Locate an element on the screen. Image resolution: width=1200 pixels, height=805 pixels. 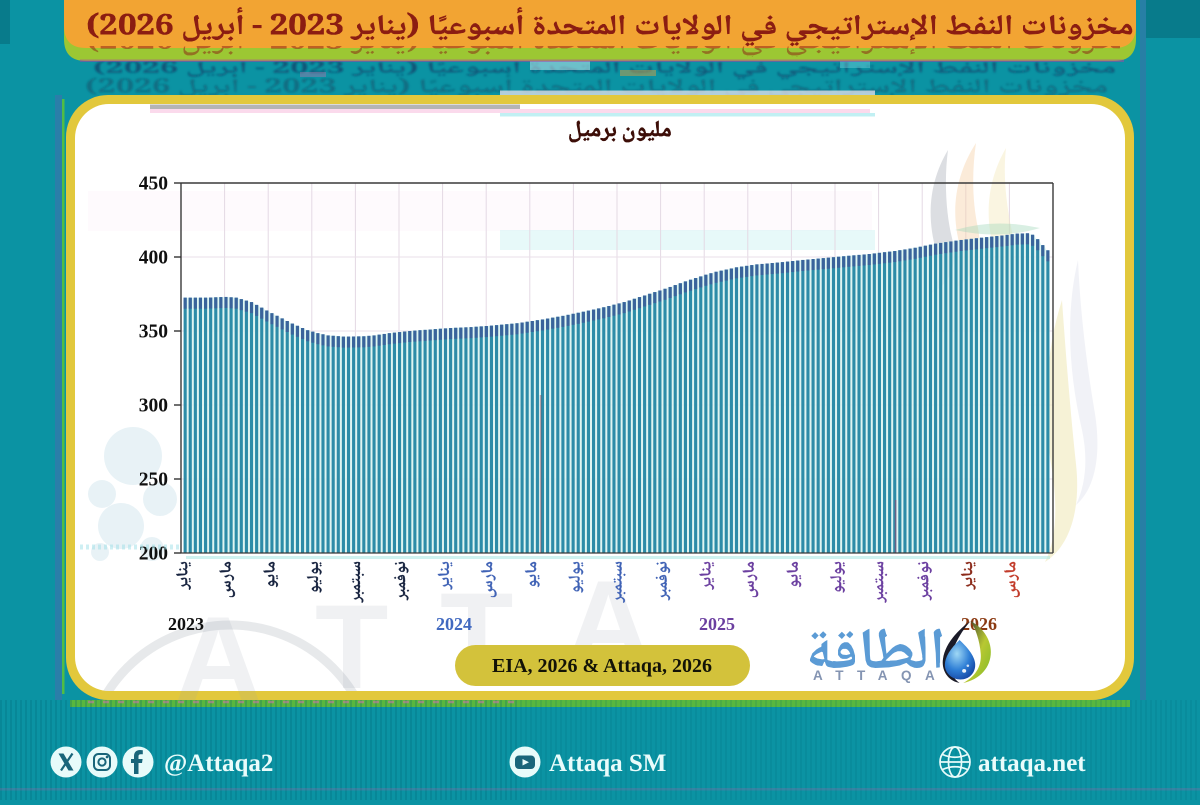
svg-text: 2026 is located at coordinates (979, 624).